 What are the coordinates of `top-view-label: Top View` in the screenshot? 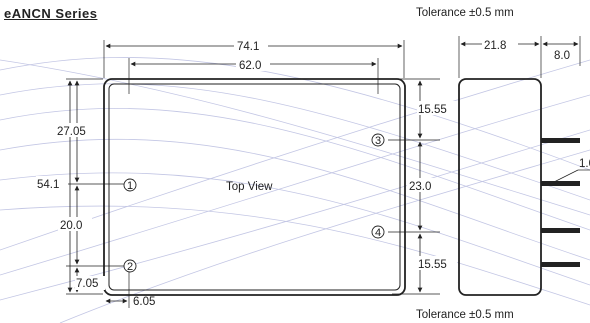 It's located at (249, 187).